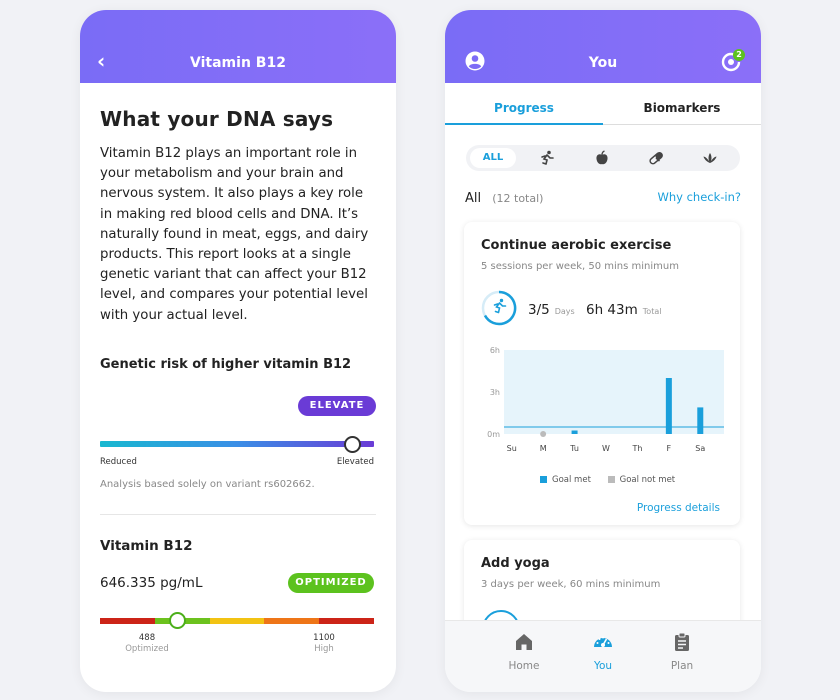  What do you see at coordinates (580, 266) in the screenshot?
I see `card-subtitle: 5 sessions per week, 50 mins minimum` at bounding box center [580, 266].